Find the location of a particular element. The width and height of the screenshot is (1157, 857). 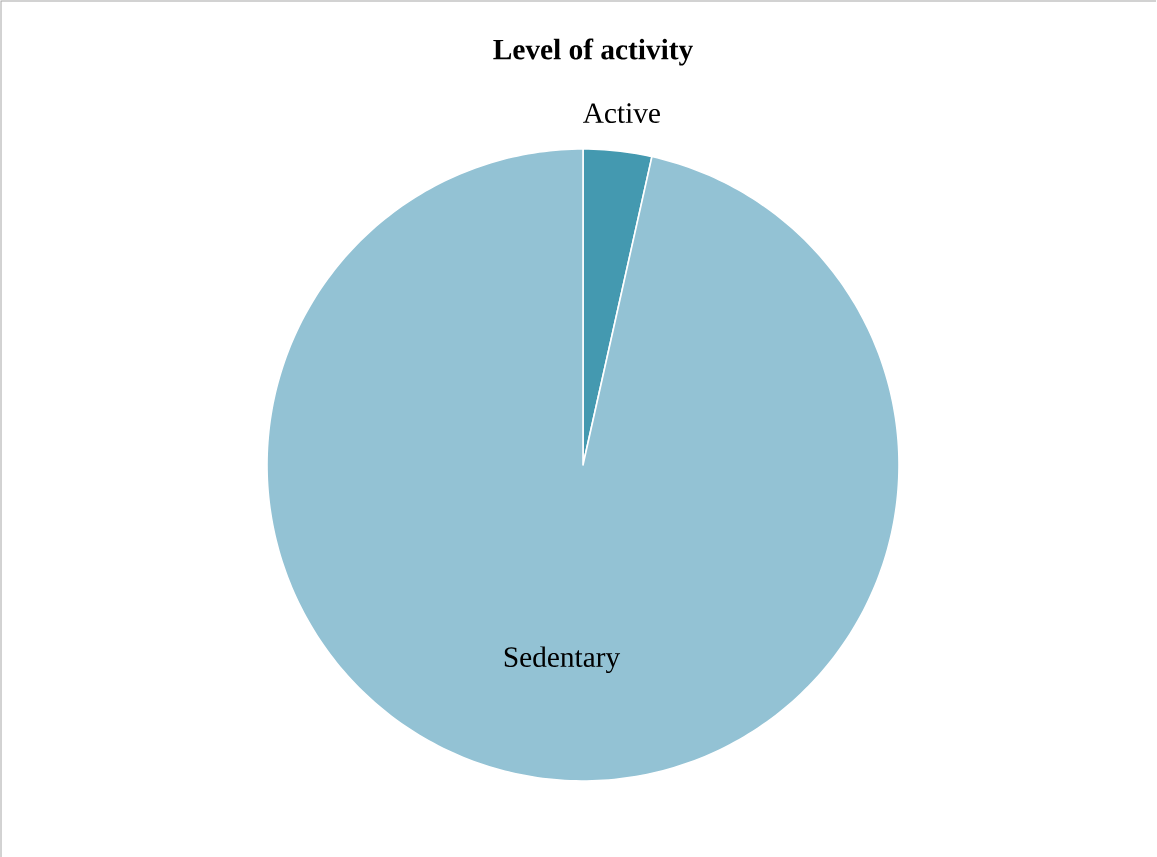

slice-label: Sedentary is located at coordinates (562, 659).